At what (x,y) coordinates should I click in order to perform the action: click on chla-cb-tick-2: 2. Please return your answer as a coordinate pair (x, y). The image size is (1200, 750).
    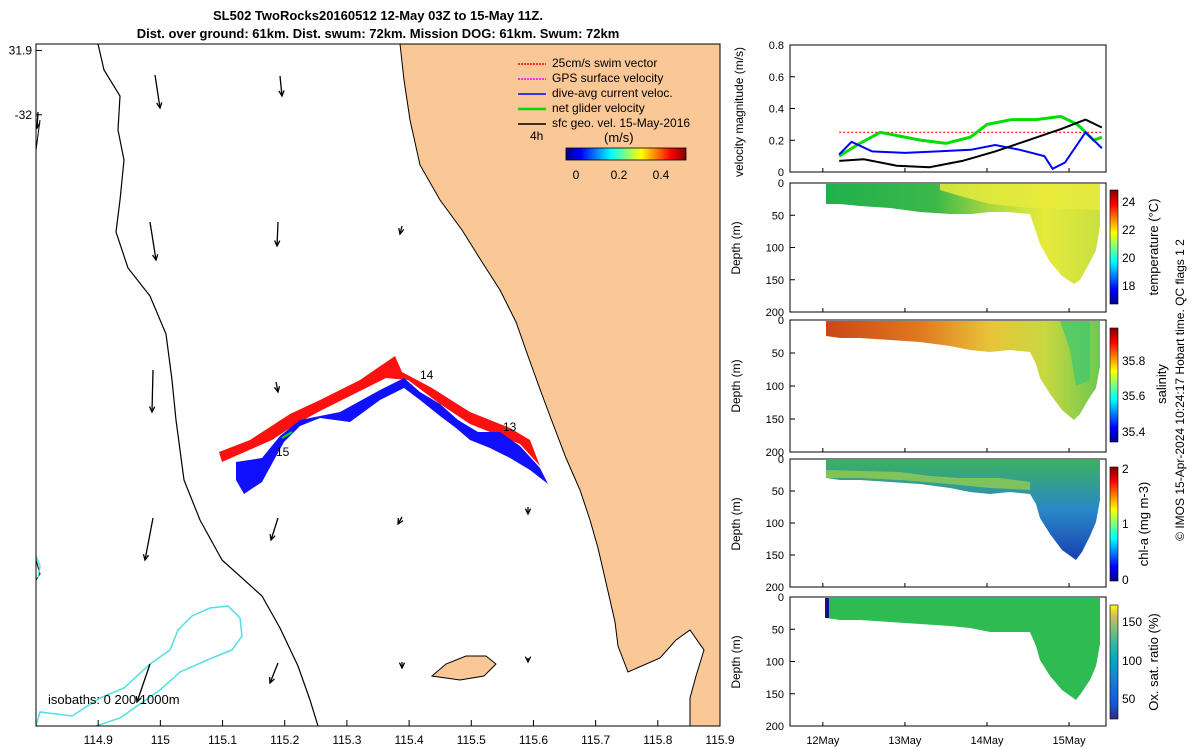
    Looking at the image, I should click on (1125, 469).